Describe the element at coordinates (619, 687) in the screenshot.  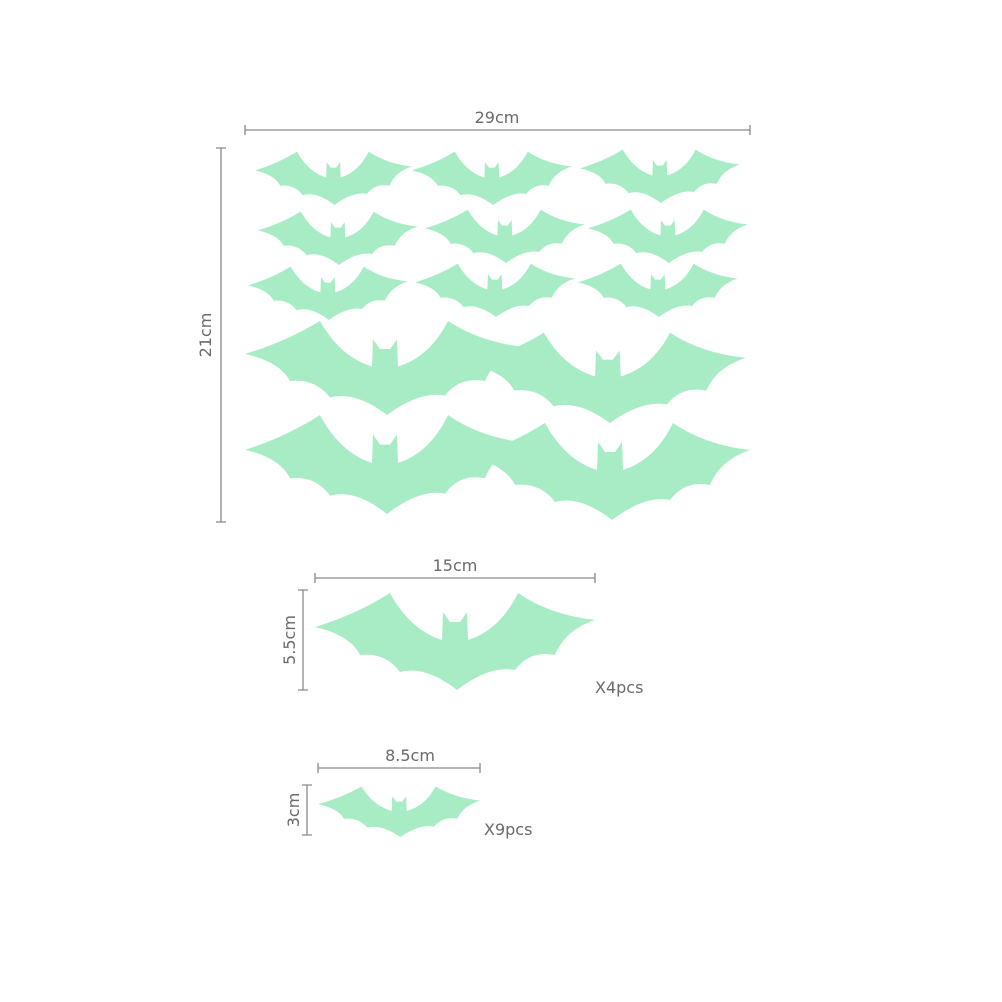
I see `large-bat-quantity: X4pcs` at that location.